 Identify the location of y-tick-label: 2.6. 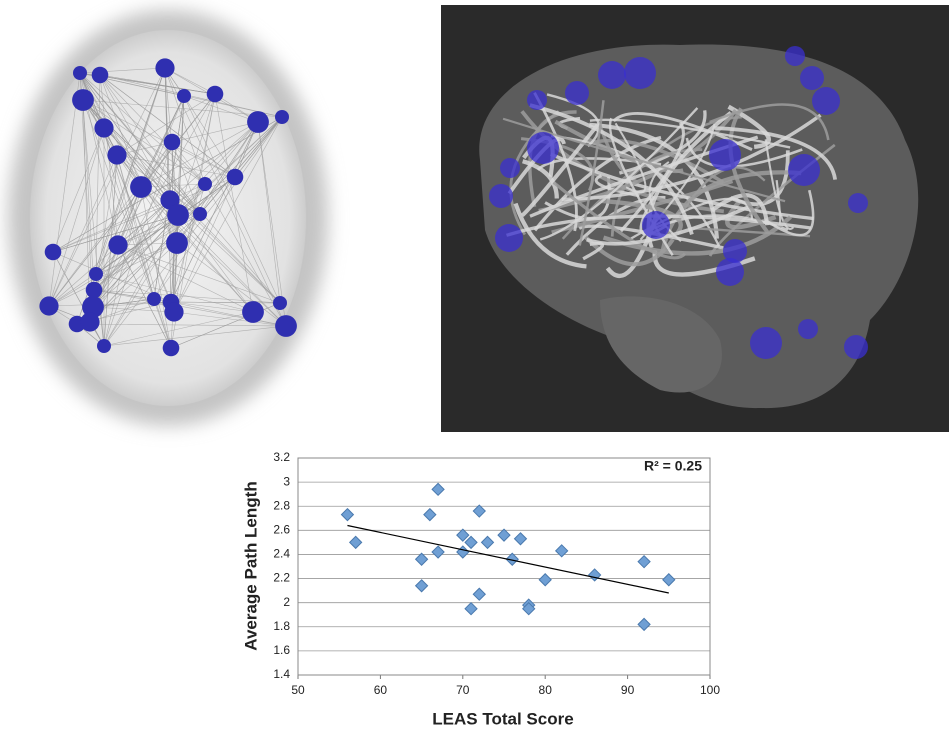
(281, 530).